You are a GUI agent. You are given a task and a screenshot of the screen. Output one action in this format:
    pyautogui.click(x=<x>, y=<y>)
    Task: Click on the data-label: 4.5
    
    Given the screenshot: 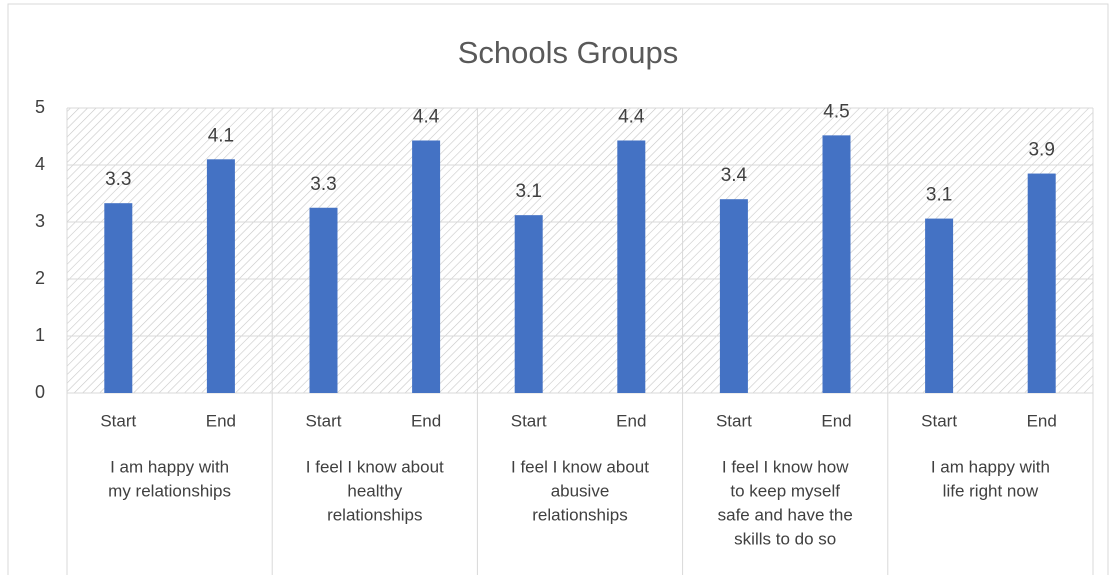 What is the action you would take?
    pyautogui.click(x=836, y=111)
    